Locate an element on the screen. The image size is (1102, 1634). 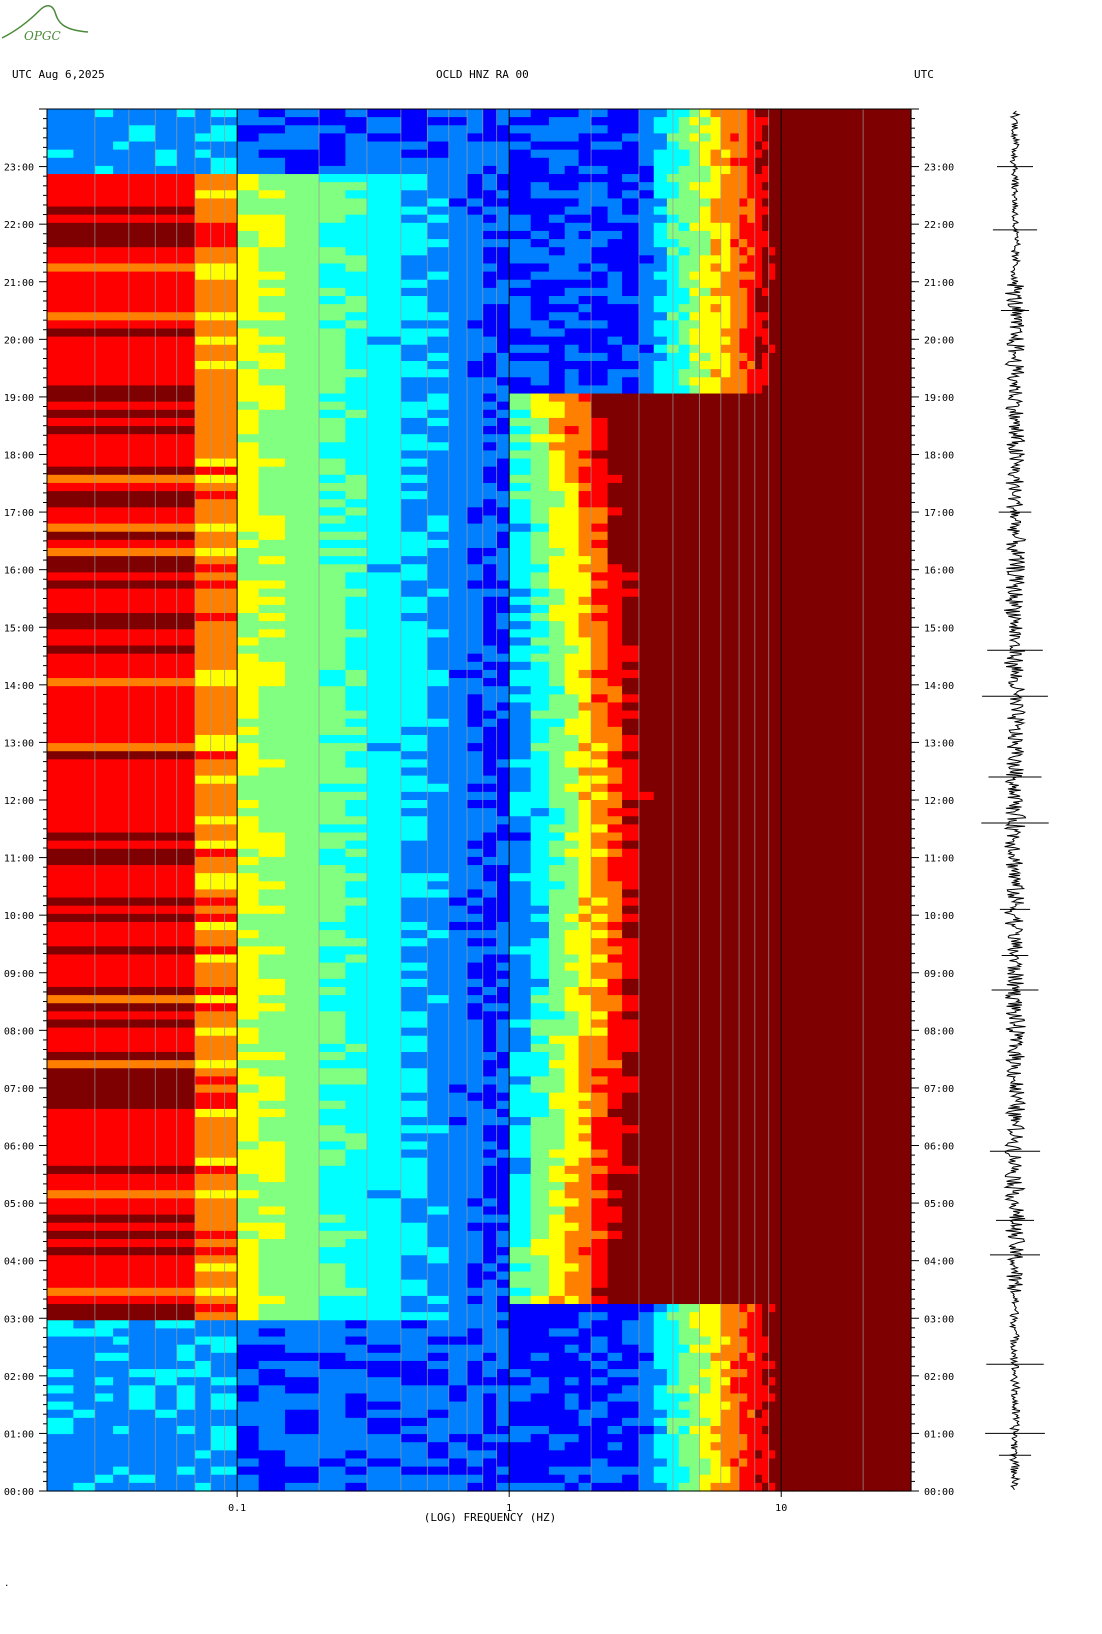
header-right: UTC is located at coordinates (924, 74).